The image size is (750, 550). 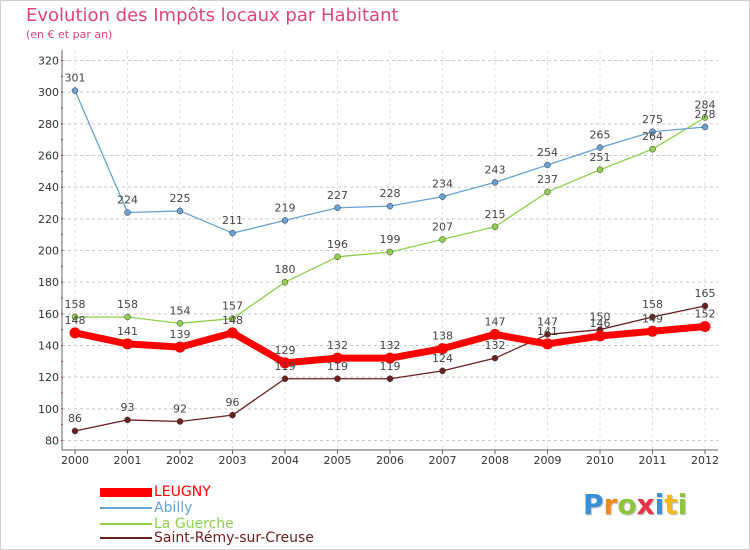 I want to click on data-label-la-guerche: 284, so click(x=705, y=105).